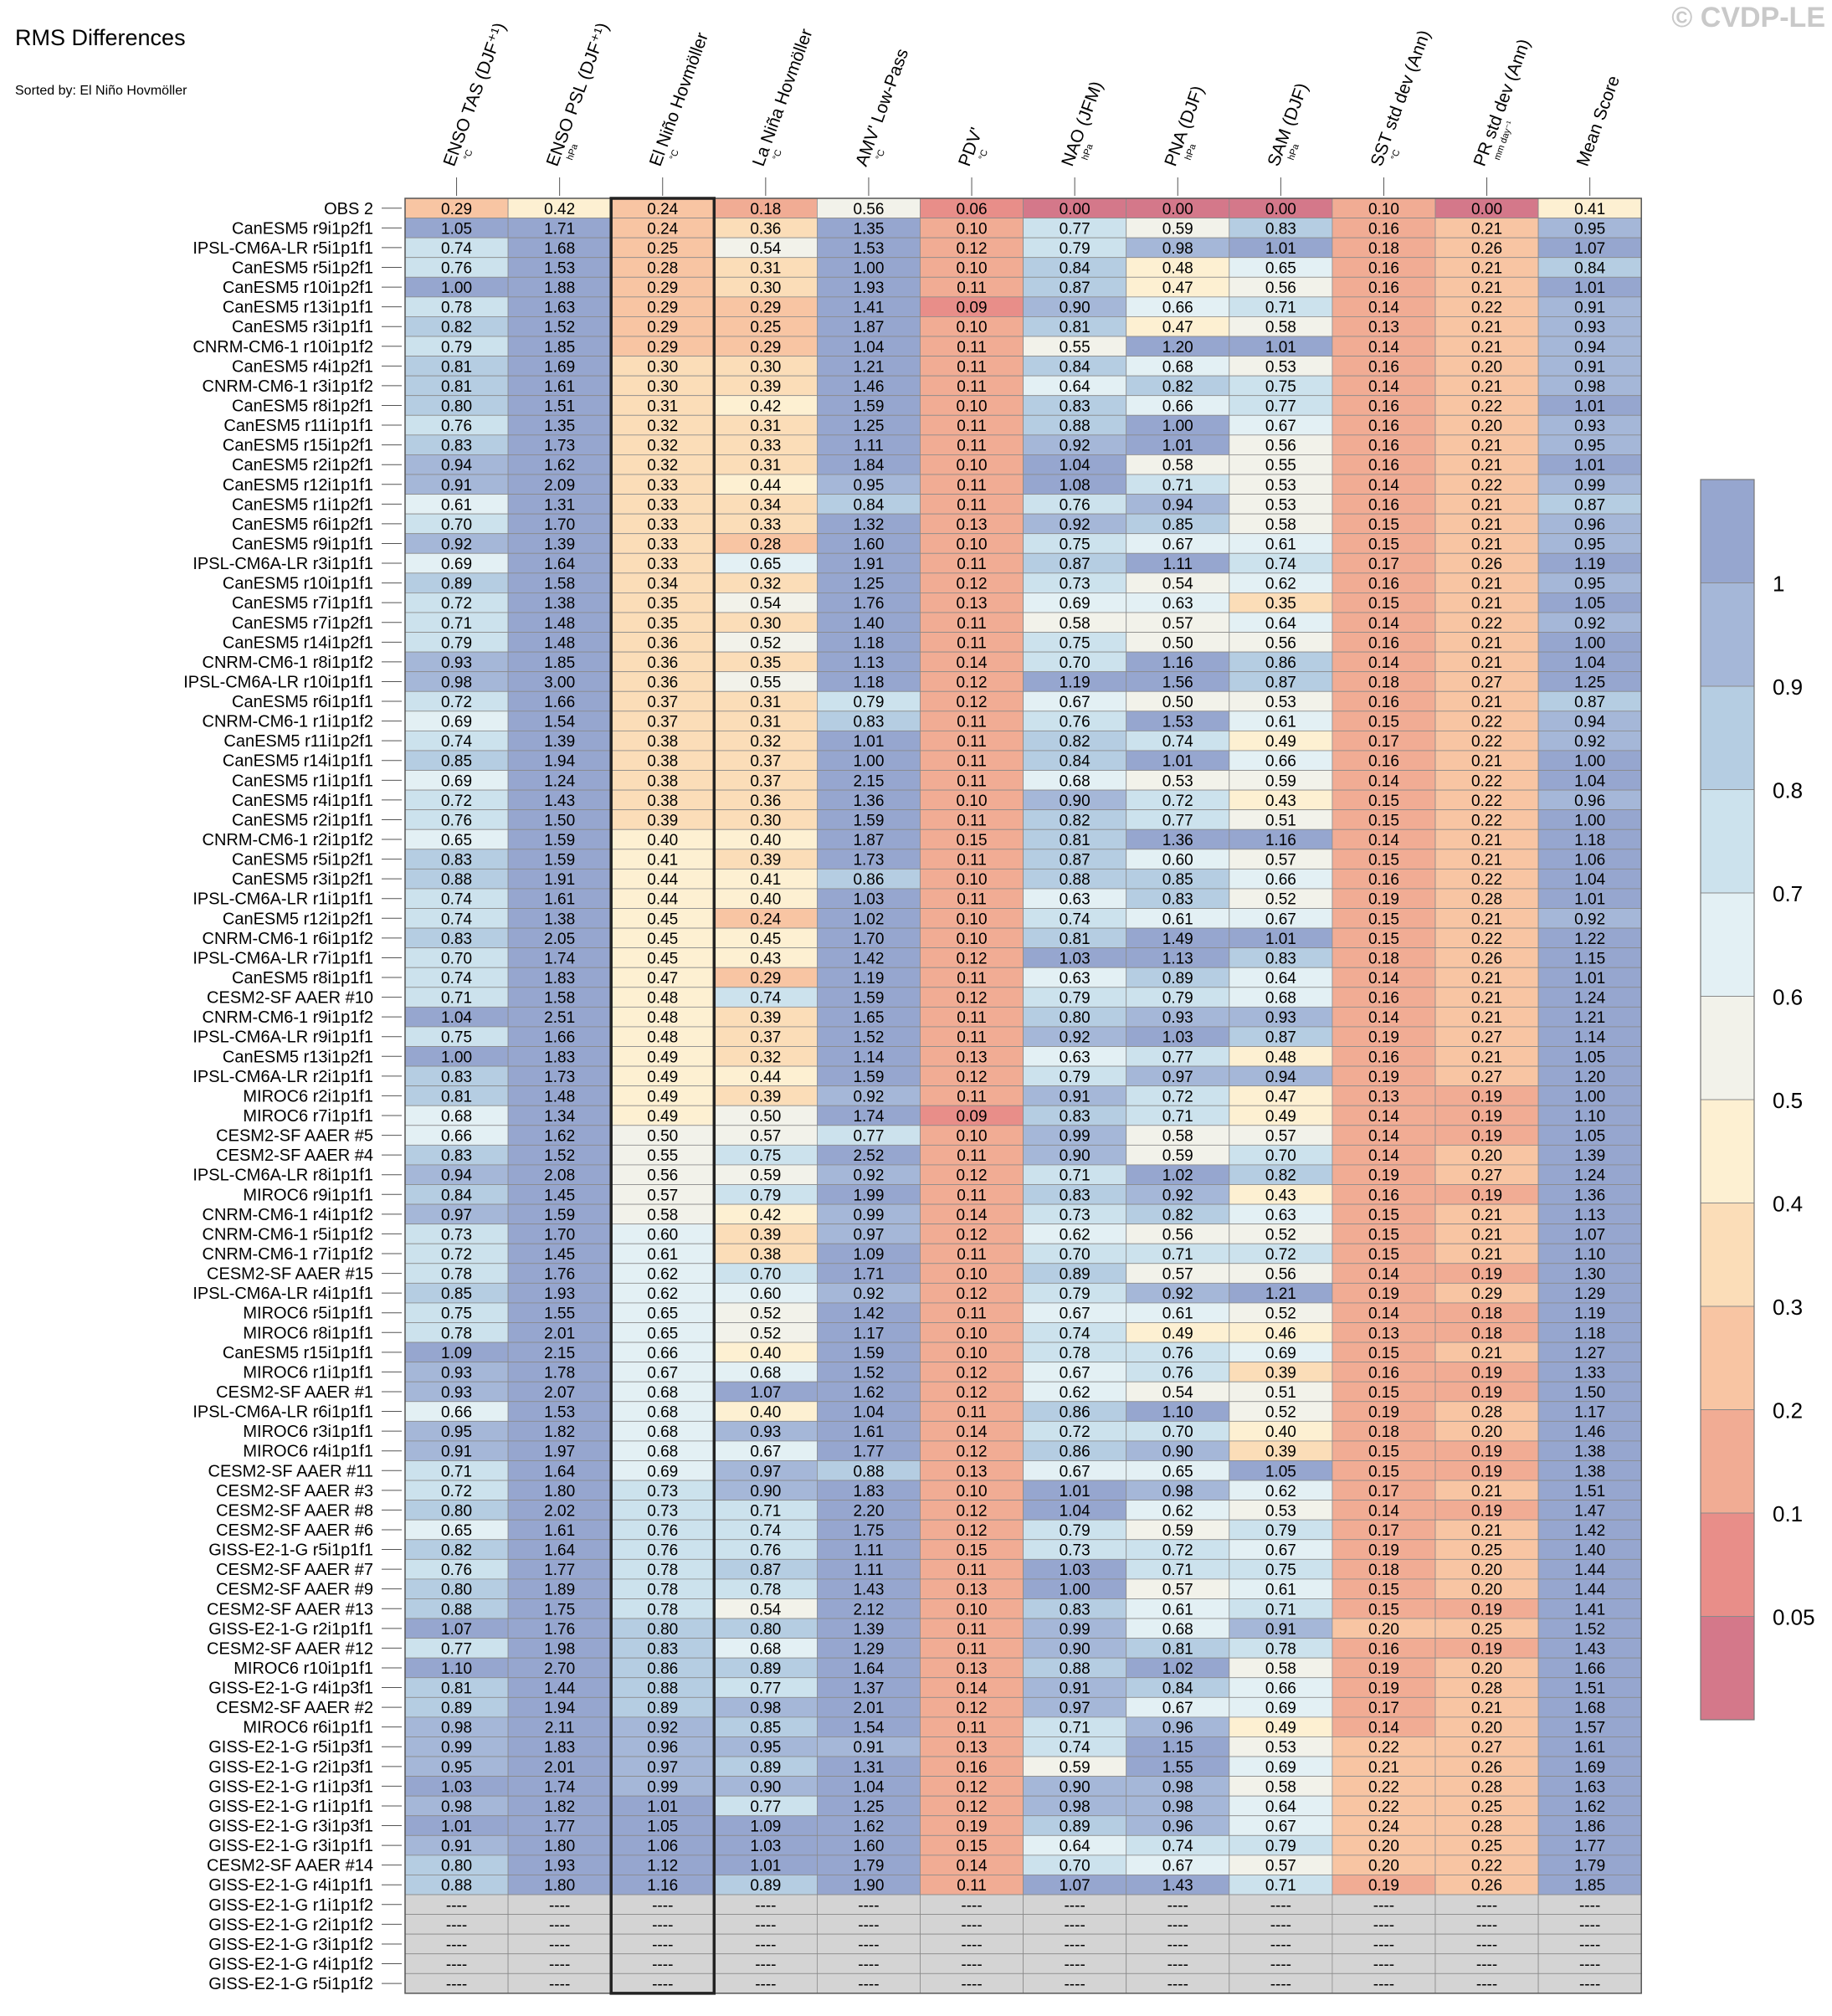 The width and height of the screenshot is (1832, 2016). What do you see at coordinates (662, 663) in the screenshot?
I see `cell-value: 0.36` at bounding box center [662, 663].